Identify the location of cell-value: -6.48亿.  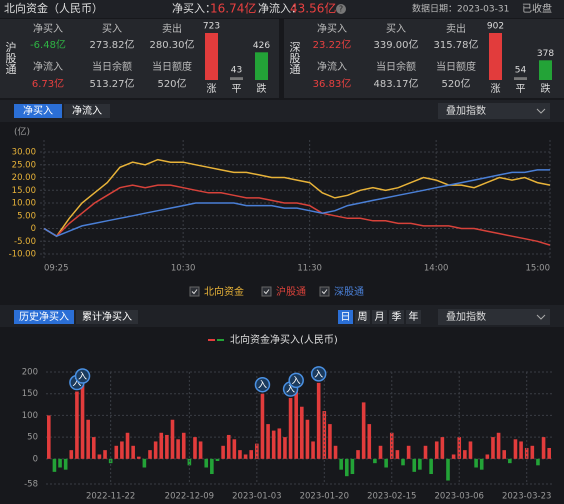
(48, 44).